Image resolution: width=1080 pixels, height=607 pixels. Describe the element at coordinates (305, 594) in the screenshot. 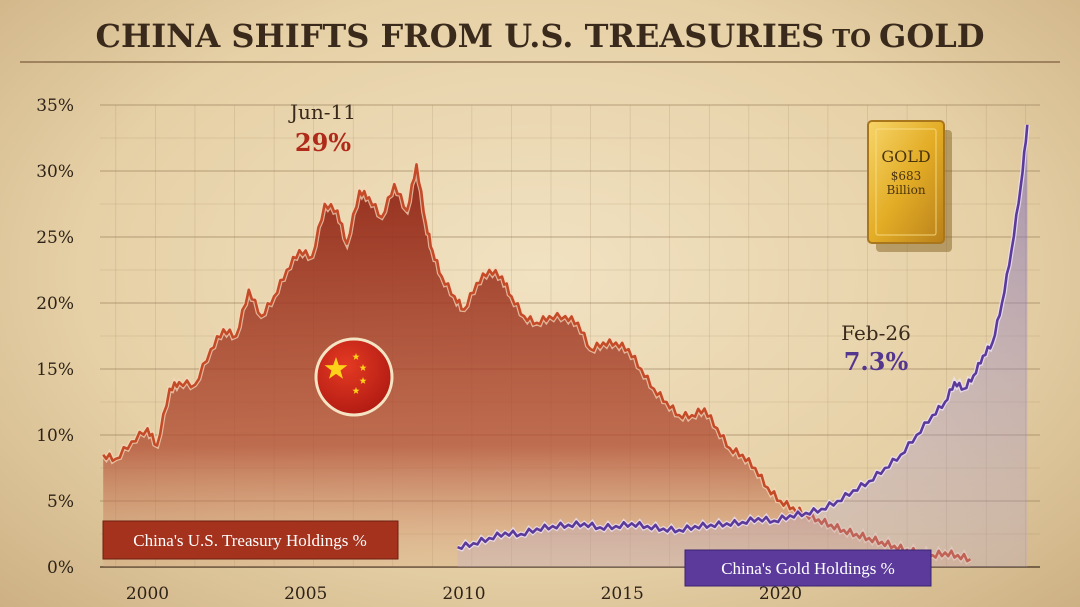

I see `x-tick-label: 2005` at that location.